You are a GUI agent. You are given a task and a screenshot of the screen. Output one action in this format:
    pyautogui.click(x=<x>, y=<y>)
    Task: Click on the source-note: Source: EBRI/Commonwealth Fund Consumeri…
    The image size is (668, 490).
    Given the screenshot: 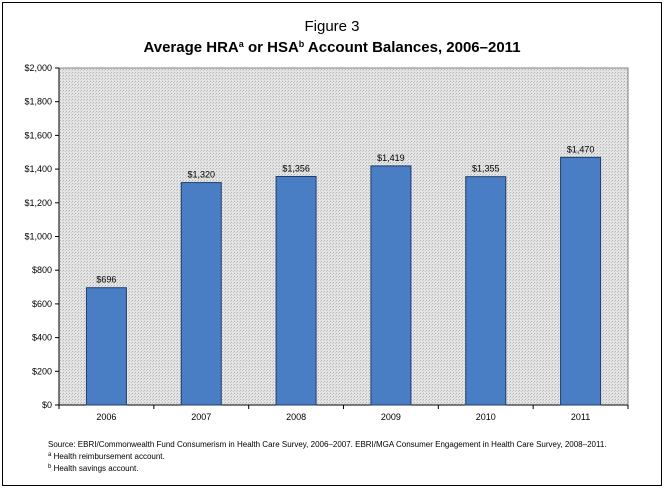 What is the action you would take?
    pyautogui.click(x=327, y=444)
    